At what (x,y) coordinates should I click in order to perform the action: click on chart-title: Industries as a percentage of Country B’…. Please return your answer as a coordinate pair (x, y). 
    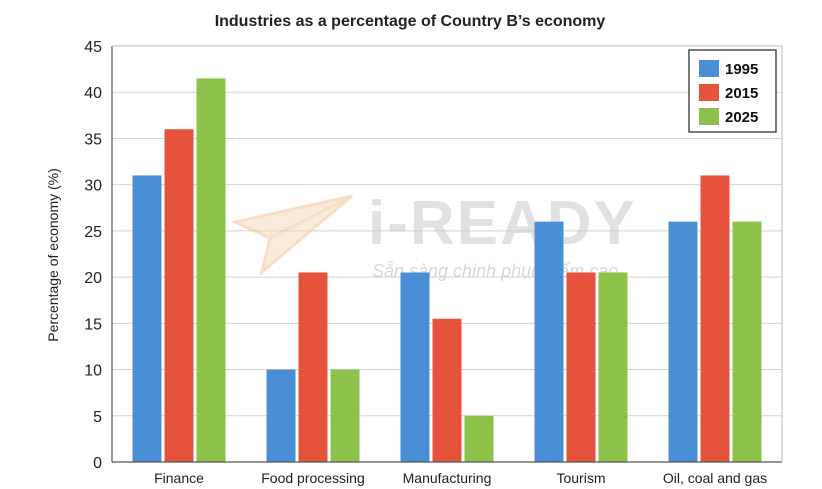
    Looking at the image, I should click on (410, 21).